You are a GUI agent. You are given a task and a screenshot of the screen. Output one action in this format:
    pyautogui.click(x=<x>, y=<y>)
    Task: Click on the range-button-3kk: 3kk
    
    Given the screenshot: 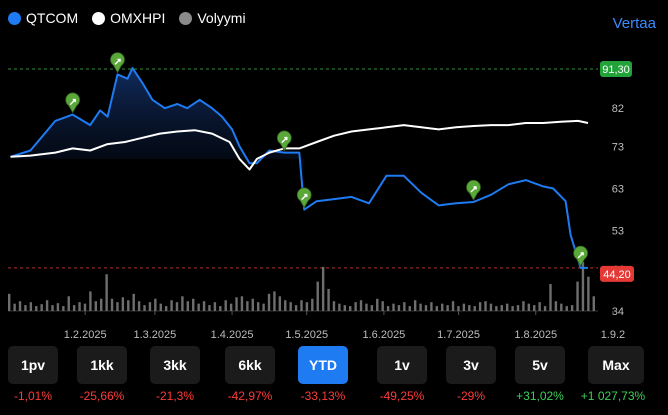 What is the action you would take?
    pyautogui.click(x=175, y=365)
    